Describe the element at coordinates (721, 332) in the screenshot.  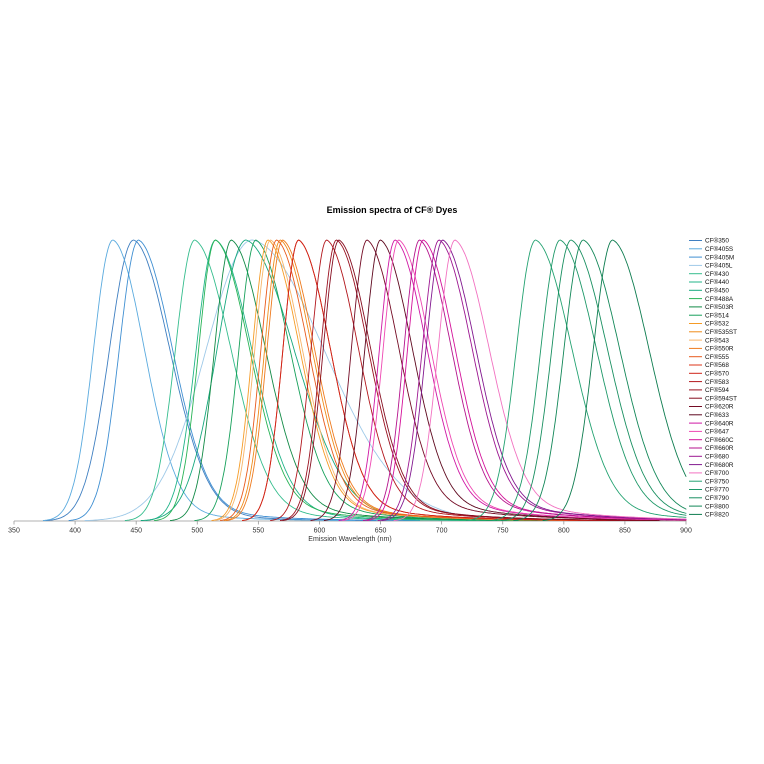
I see `legend-item-label: CF®535ST` at that location.